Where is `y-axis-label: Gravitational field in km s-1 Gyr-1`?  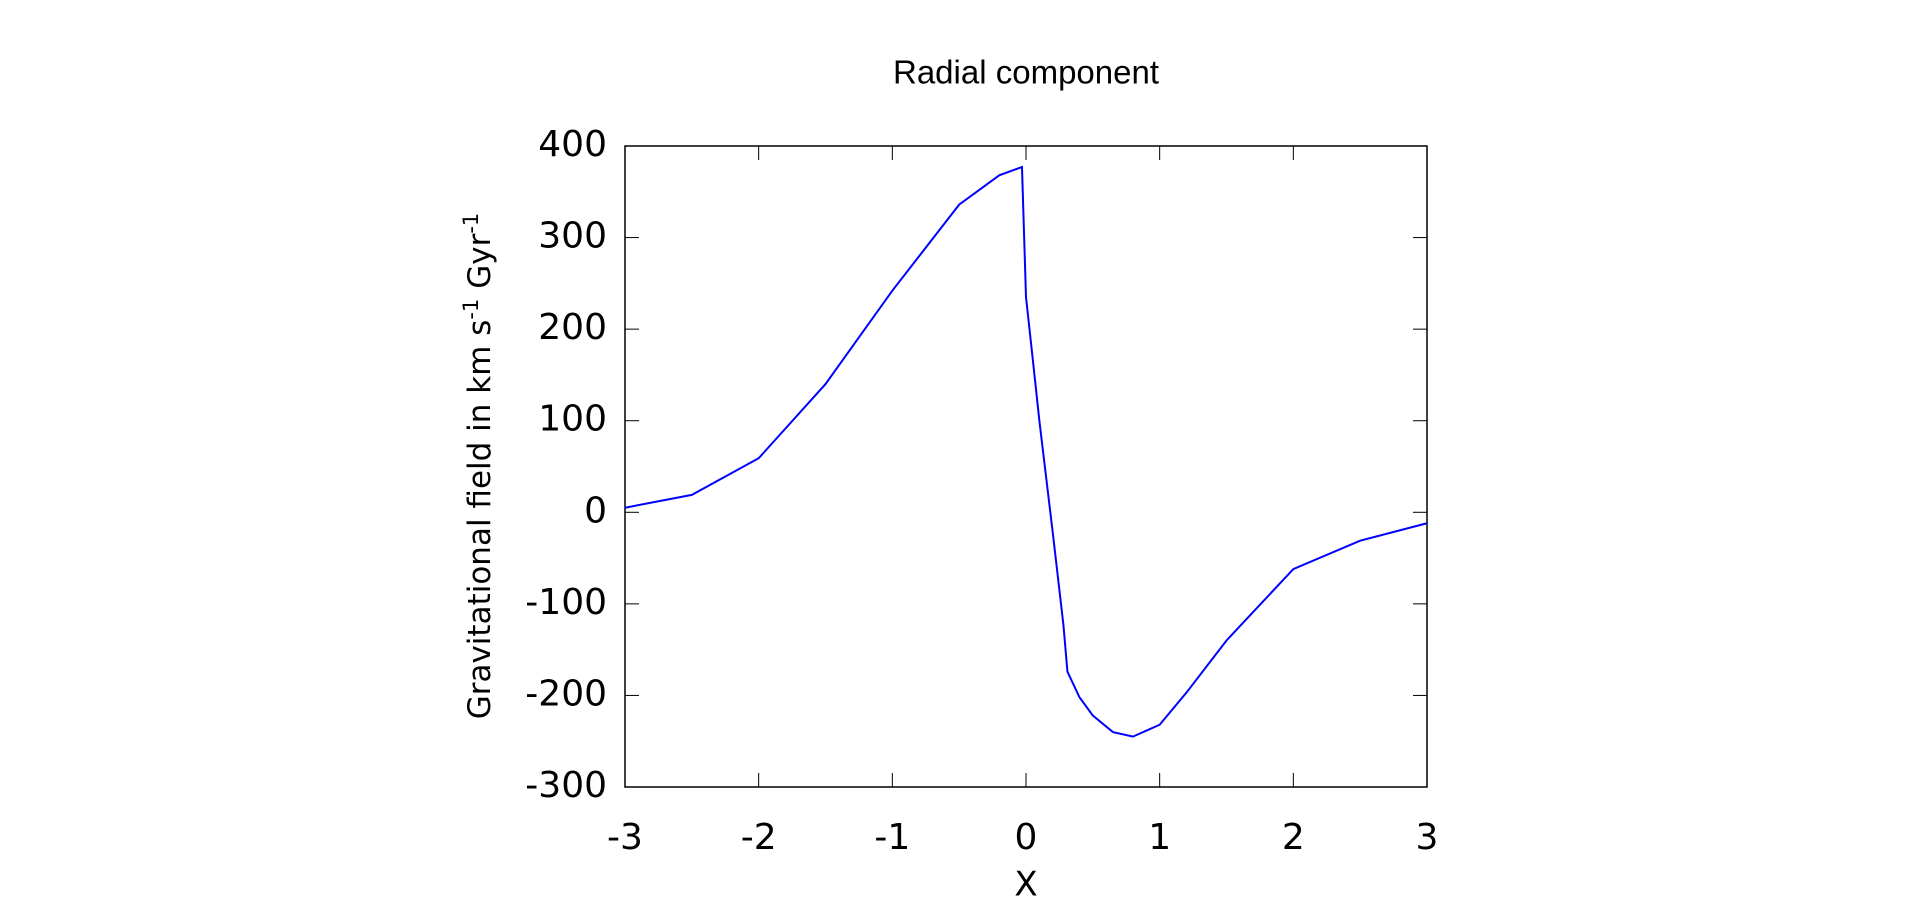 y-axis-label: Gravitational field in km s-1 Gyr-1 is located at coordinates (478, 466).